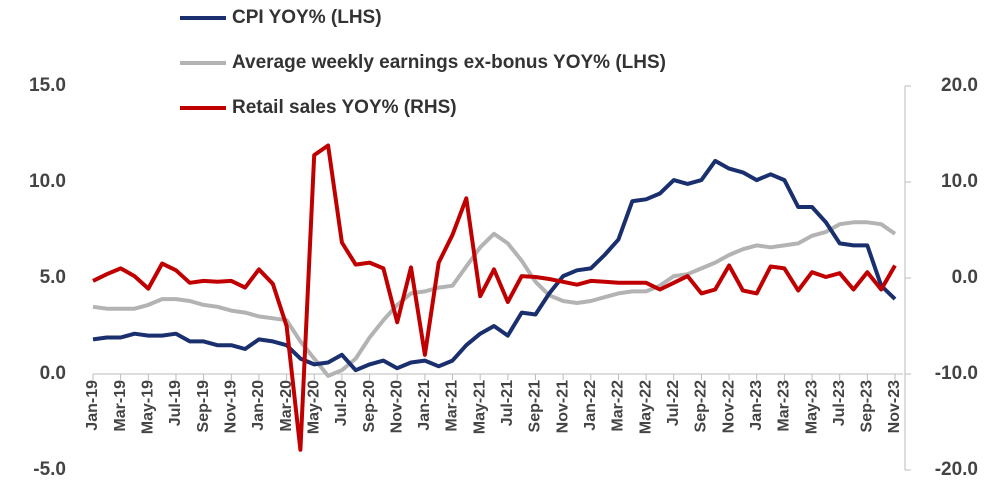 The width and height of the screenshot is (990, 495). I want to click on x-tick-label: Mar-22, so click(618, 406).